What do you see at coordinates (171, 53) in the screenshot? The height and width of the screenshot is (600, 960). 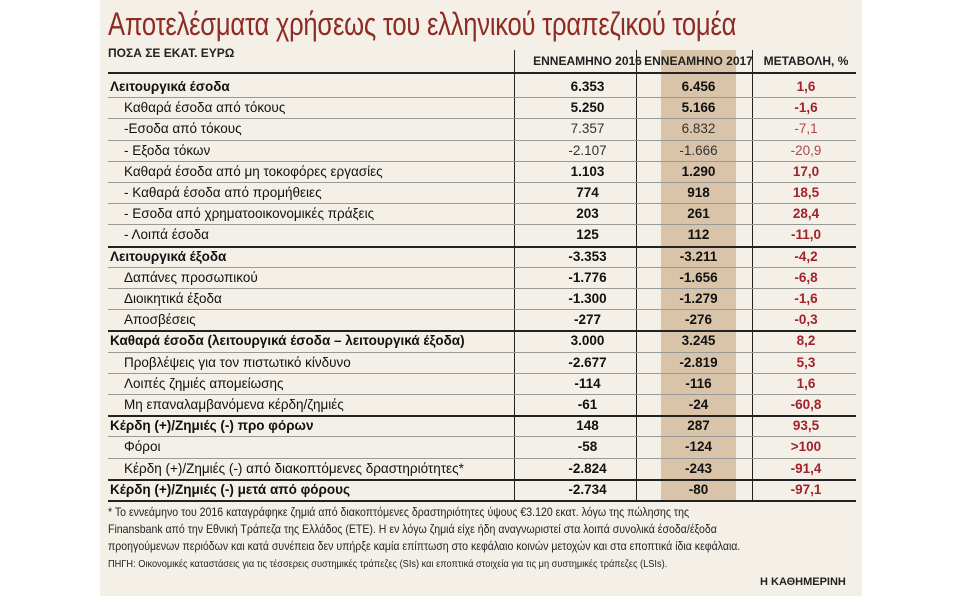 I see `unit-label: ΠΟΣΑ ΣΕ ΕΚΑΤ. ΕΥΡΩ` at bounding box center [171, 53].